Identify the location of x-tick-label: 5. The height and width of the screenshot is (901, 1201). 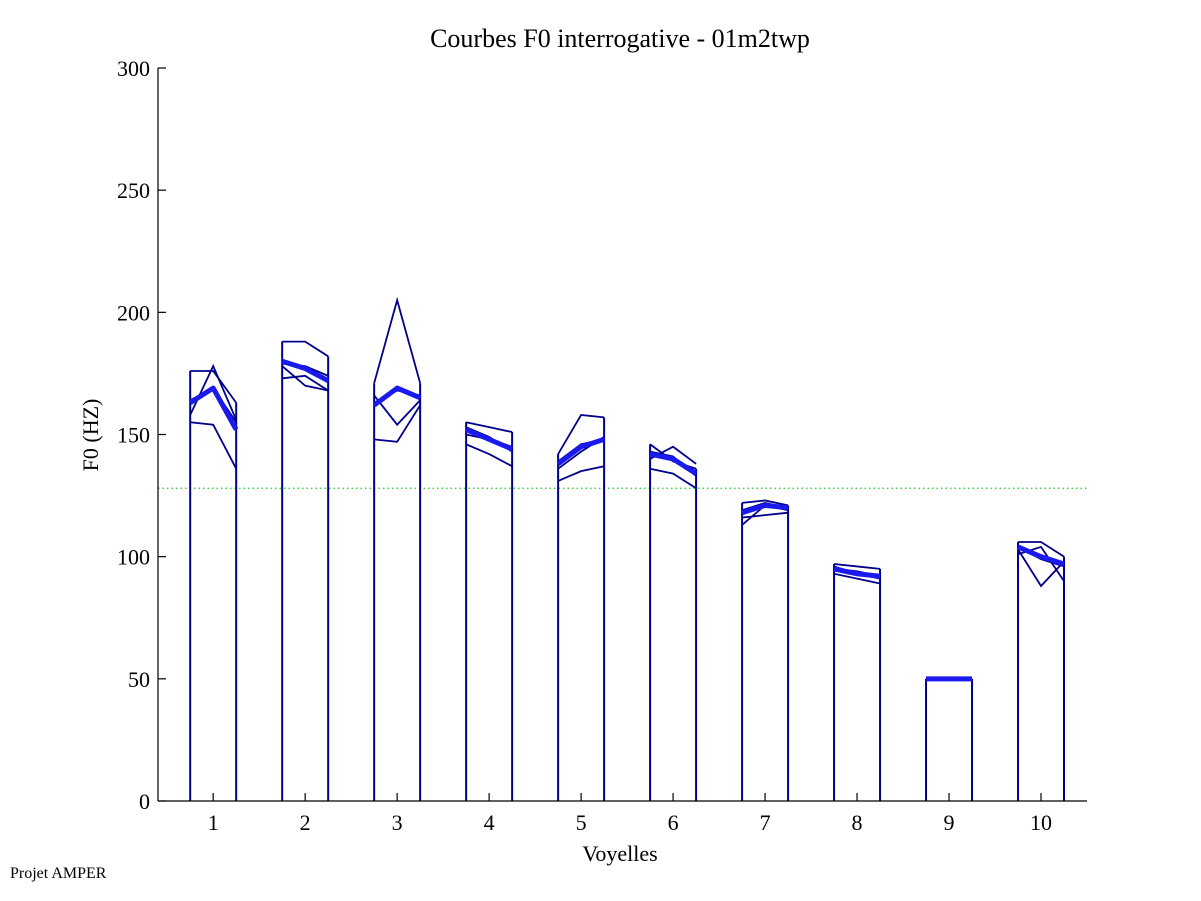
(581, 822).